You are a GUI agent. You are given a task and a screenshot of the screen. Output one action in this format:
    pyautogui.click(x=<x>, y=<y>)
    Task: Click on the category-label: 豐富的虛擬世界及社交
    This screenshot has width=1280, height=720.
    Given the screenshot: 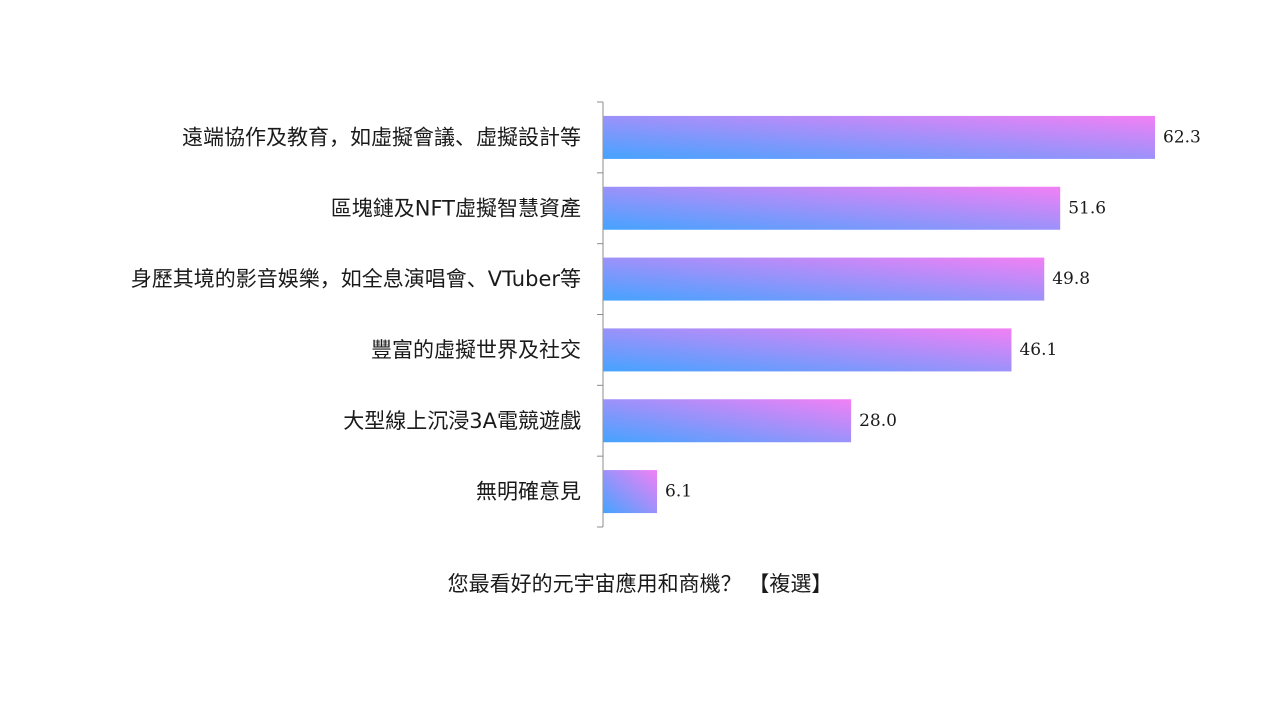 What is the action you would take?
    pyautogui.click(x=476, y=350)
    